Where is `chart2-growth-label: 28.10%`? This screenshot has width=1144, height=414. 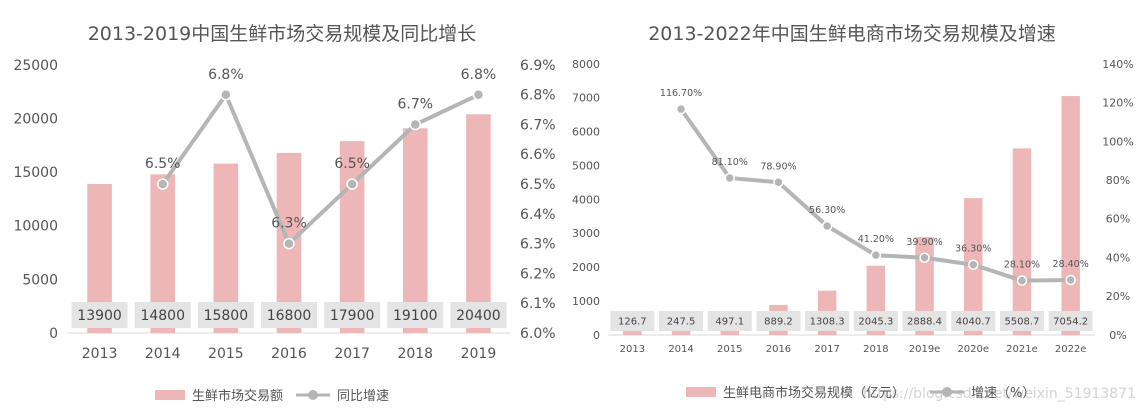 chart2-growth-label: 28.10% is located at coordinates (1022, 265).